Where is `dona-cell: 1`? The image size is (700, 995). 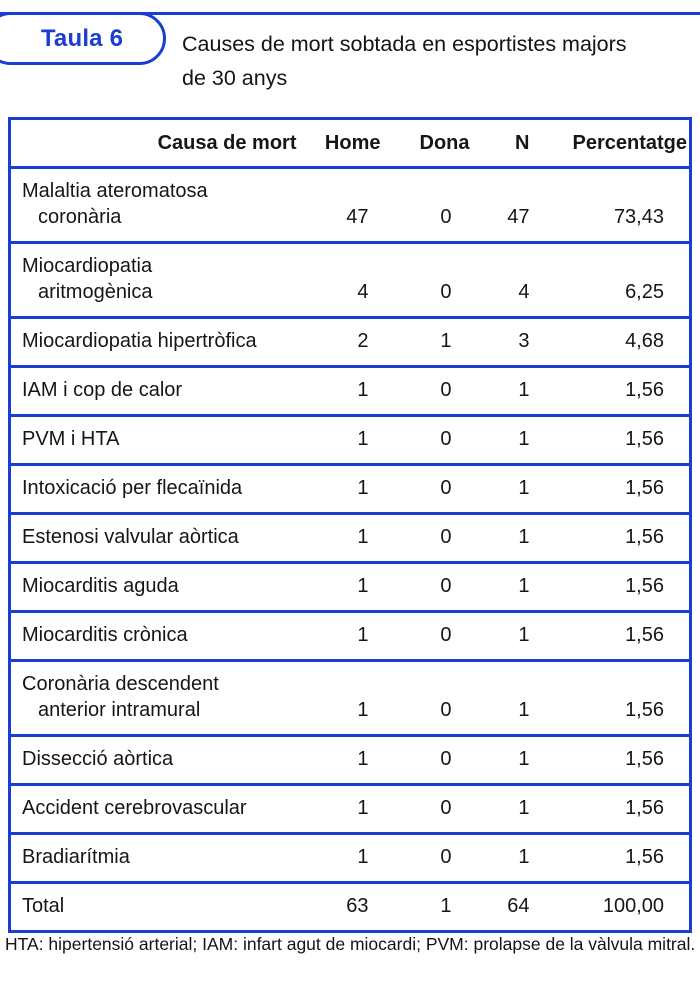
dona-cell: 1 is located at coordinates (425, 341).